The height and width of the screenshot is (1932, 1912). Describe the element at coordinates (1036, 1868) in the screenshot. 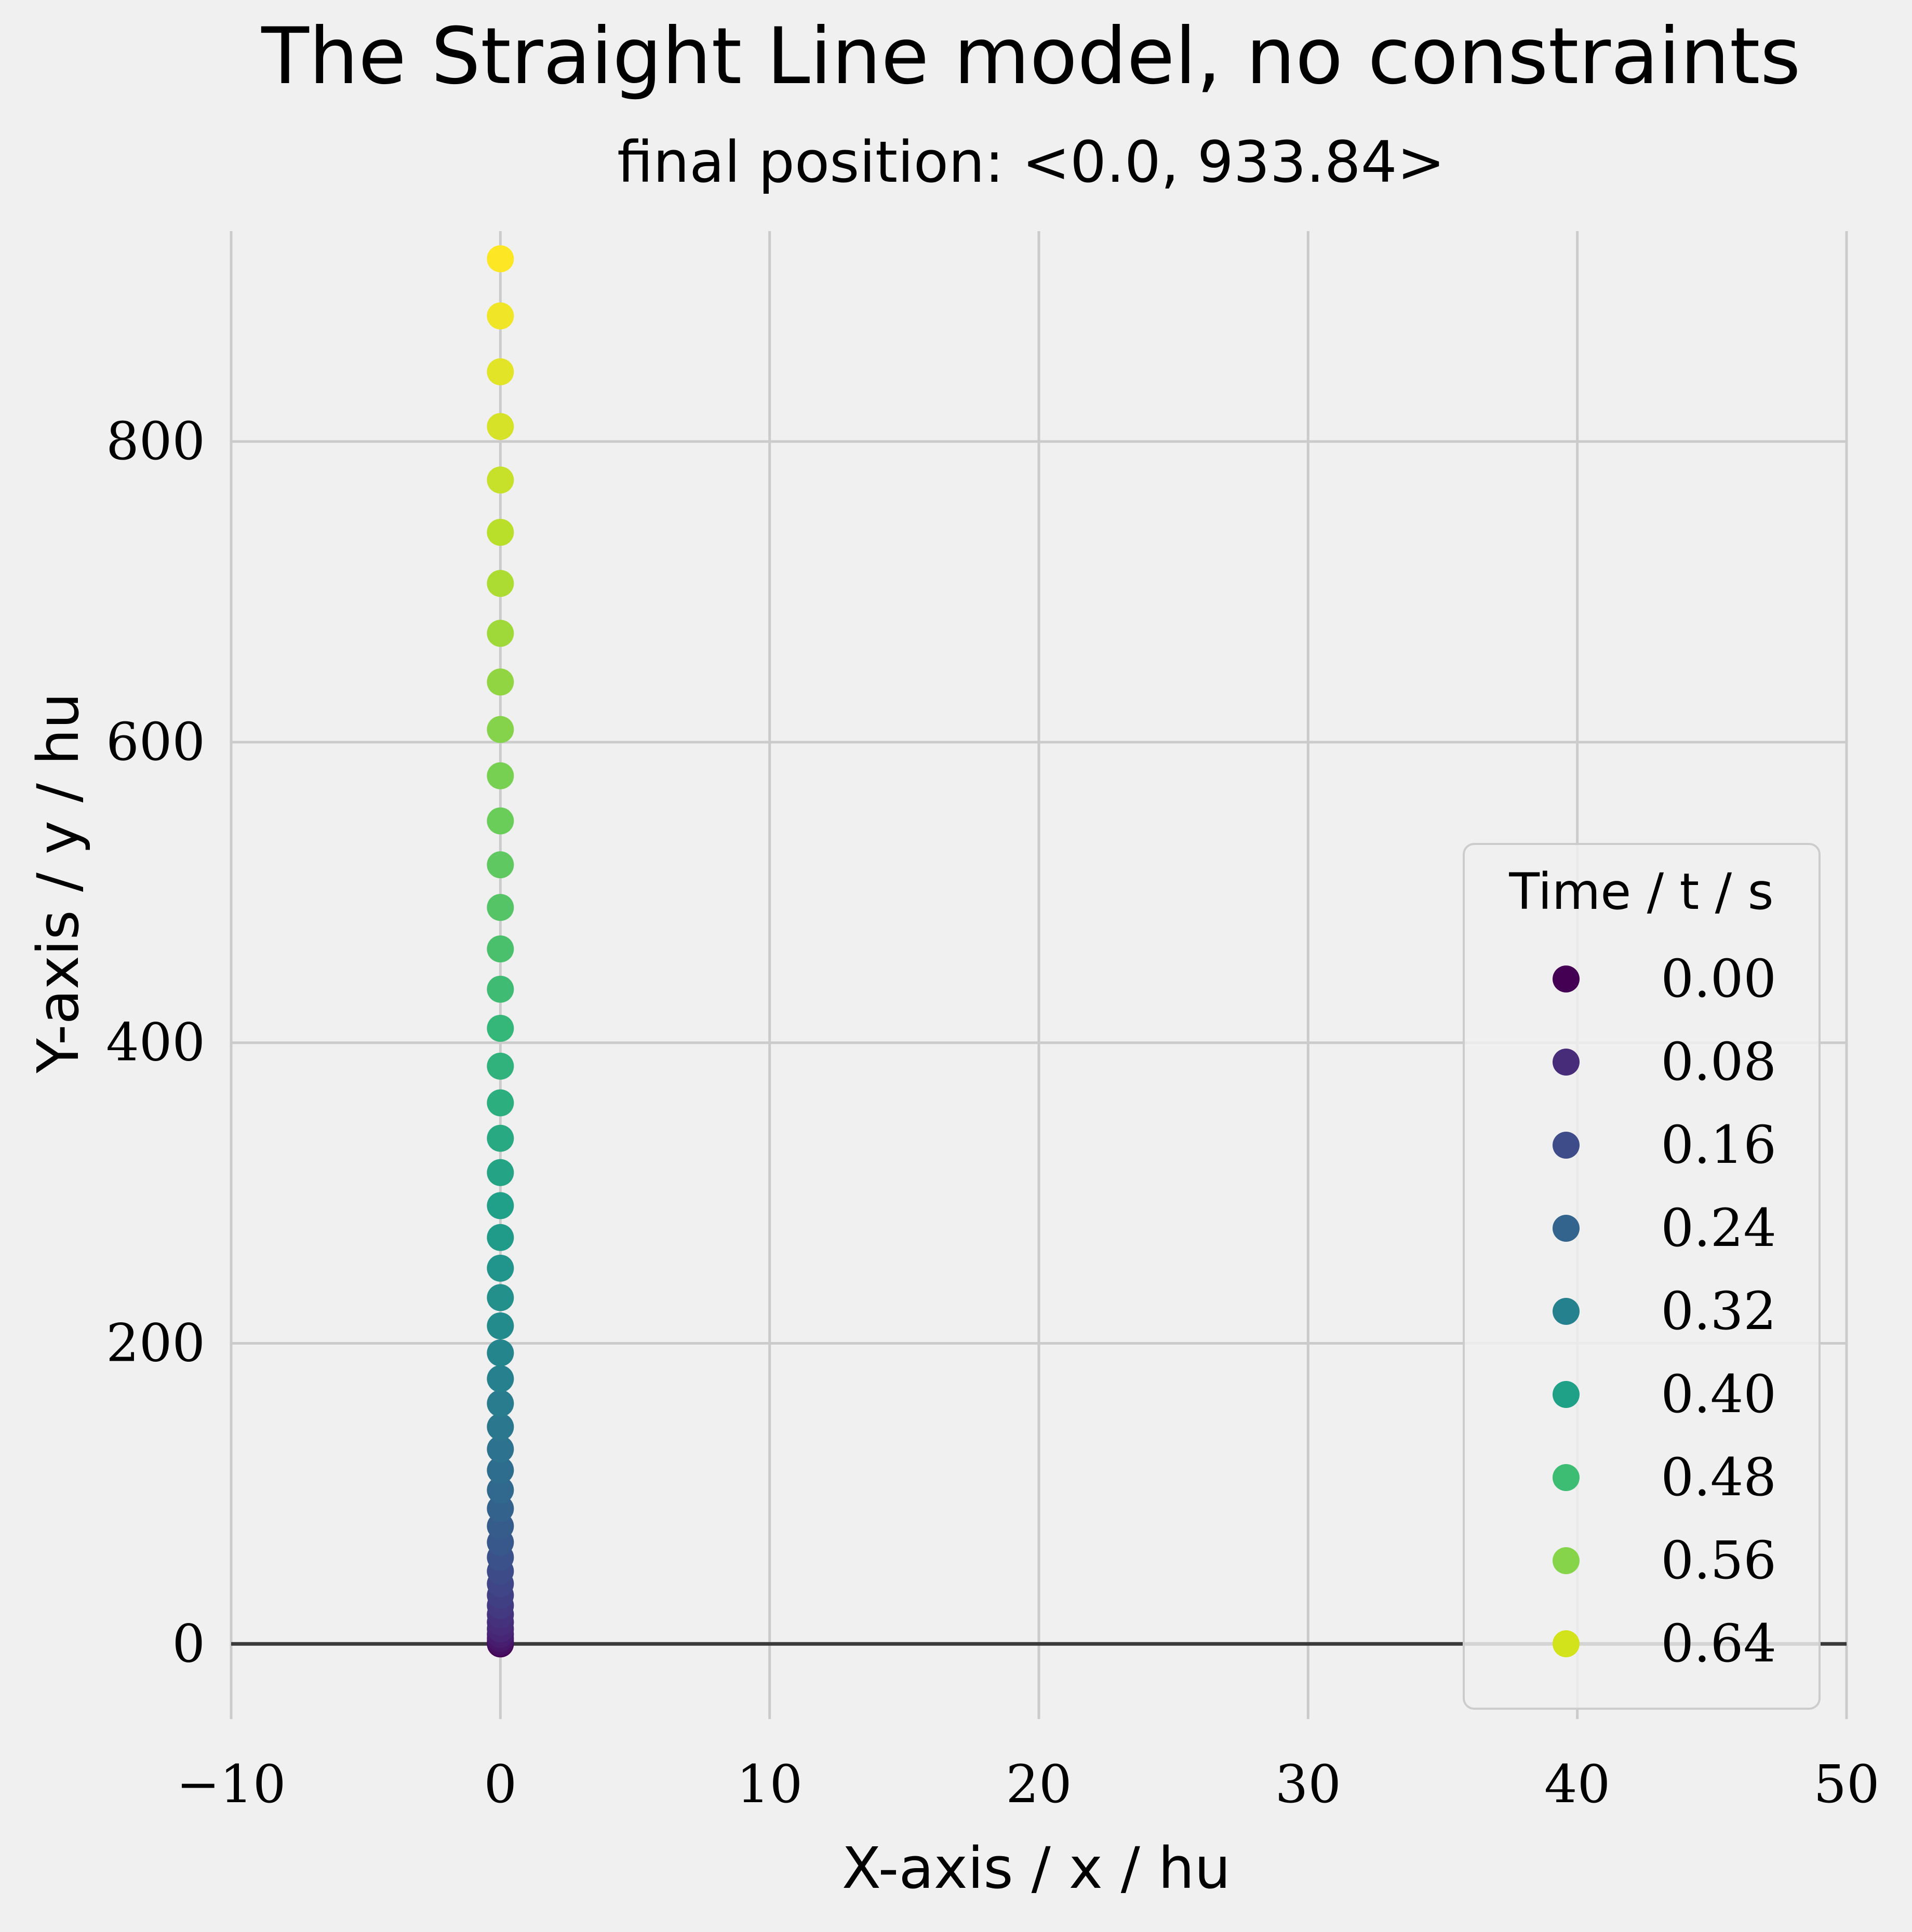

I see `x-axis-label: X-axis / x / hu` at that location.